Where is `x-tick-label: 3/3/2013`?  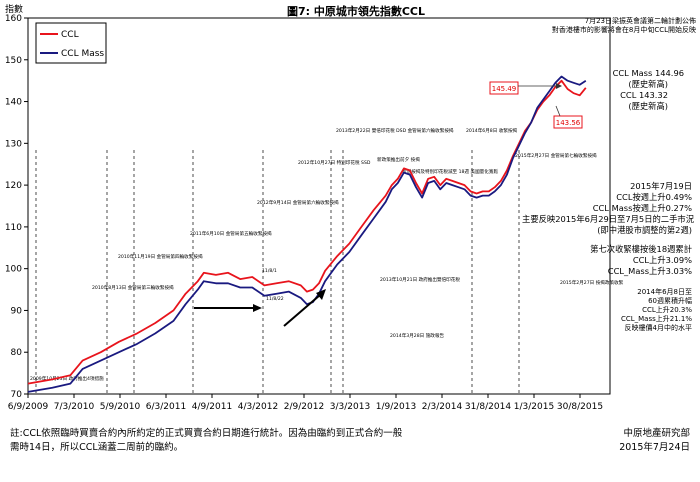
x-tick-label: 3/3/2013 is located at coordinates (350, 407).